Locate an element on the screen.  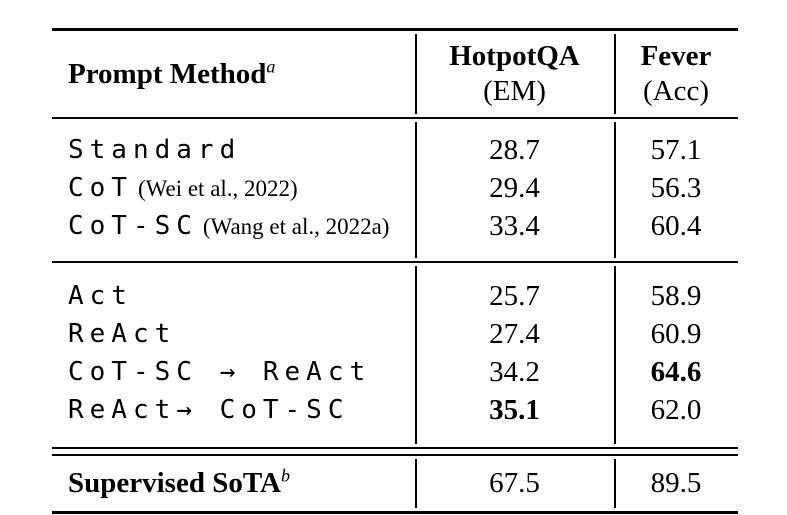
table-row: CoT-SC → ReAct 34.2 64.6 is located at coordinates (395, 374).